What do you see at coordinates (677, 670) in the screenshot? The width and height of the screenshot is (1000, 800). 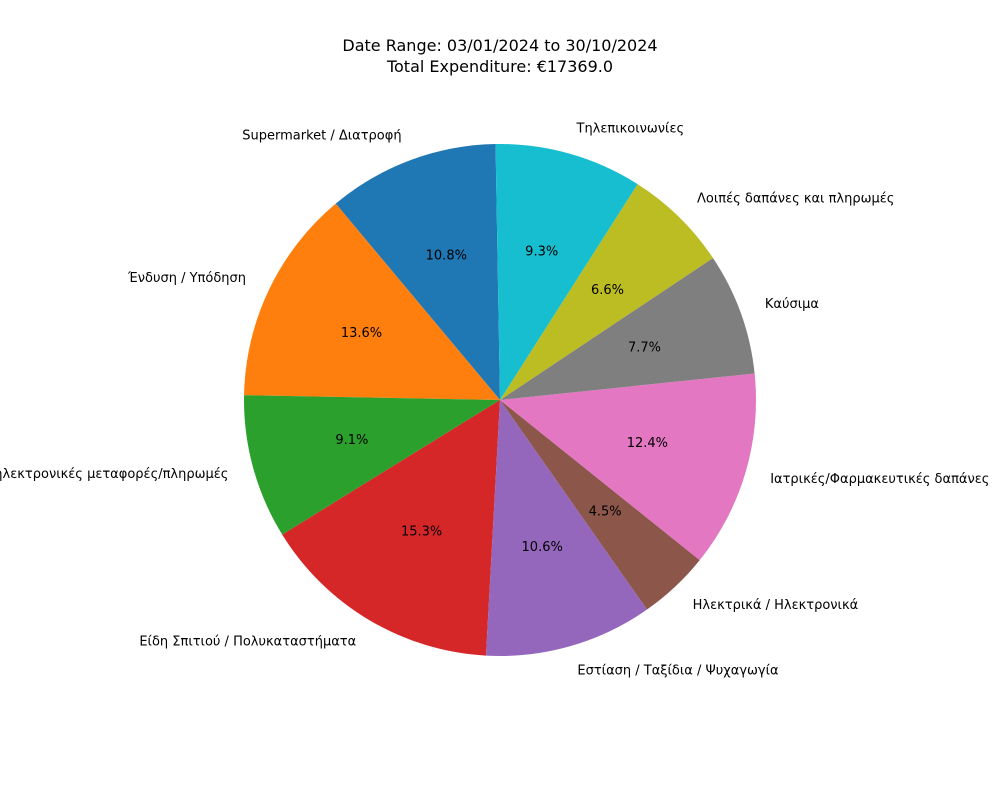 I see `category-label-5: Εστίαση / Ταξίδια / Ψυχαγωγία` at bounding box center [677, 670].